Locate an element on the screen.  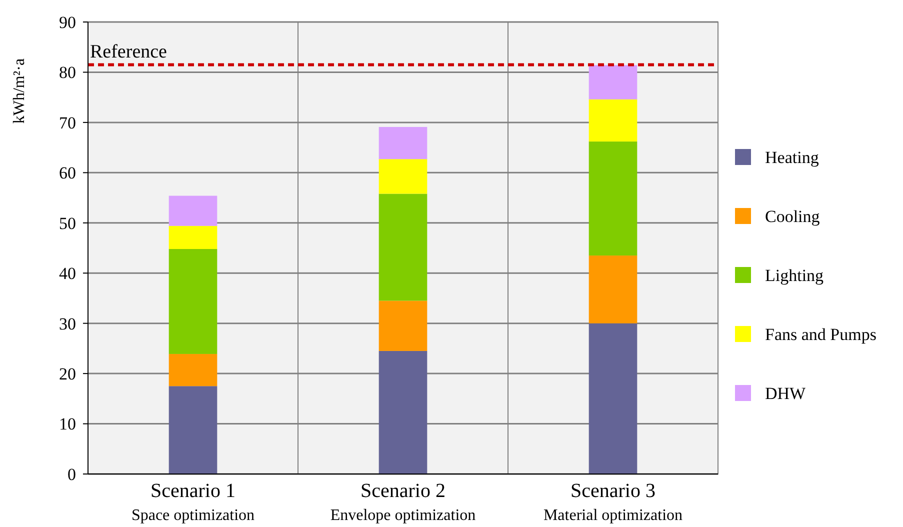
y-tick-label: 20 is located at coordinates (67, 374).